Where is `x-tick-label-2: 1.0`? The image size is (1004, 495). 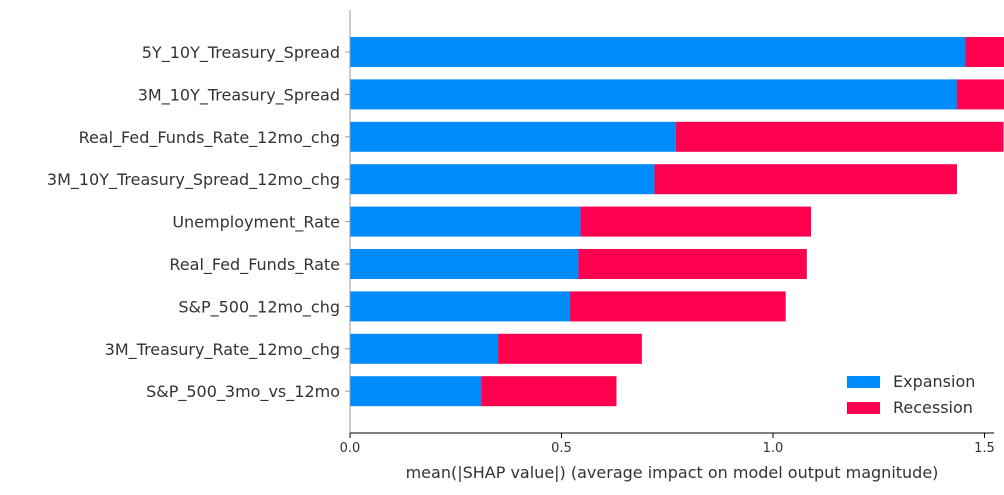
x-tick-label-2: 1.0 is located at coordinates (773, 448).